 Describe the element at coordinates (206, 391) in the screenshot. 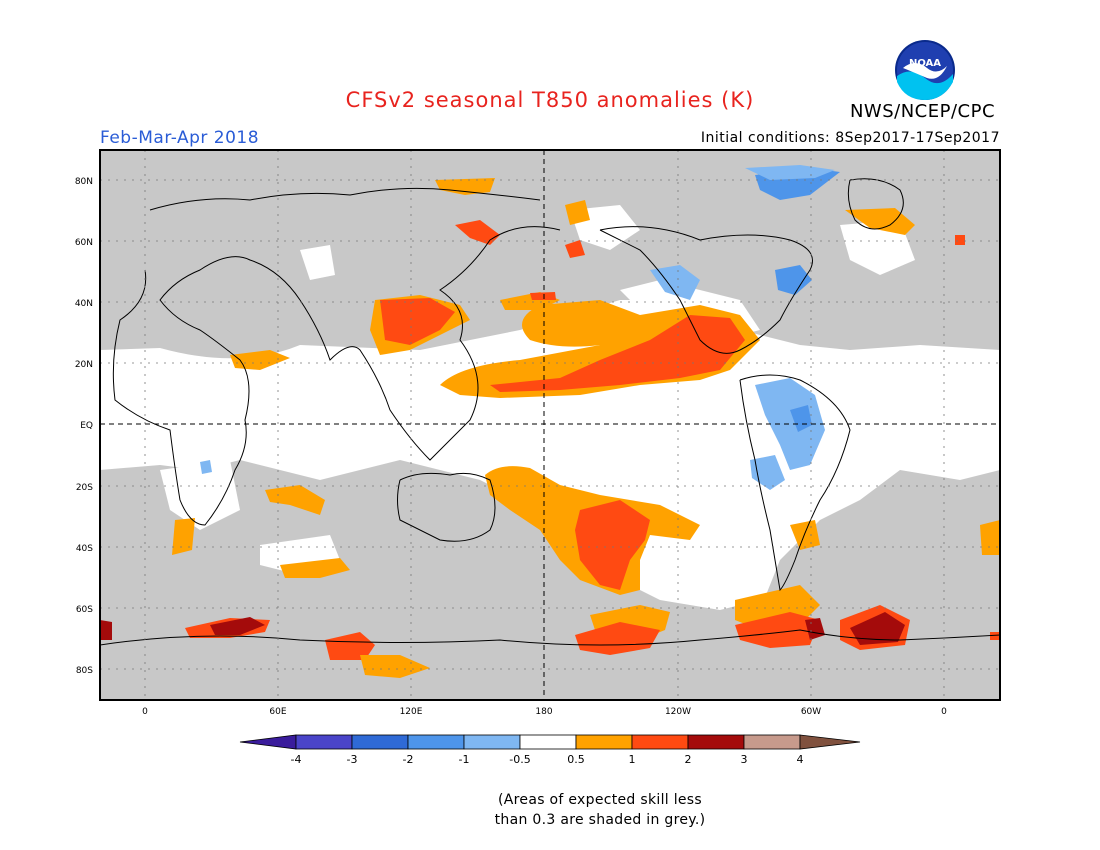

I see `coastline-africa-europe` at that location.